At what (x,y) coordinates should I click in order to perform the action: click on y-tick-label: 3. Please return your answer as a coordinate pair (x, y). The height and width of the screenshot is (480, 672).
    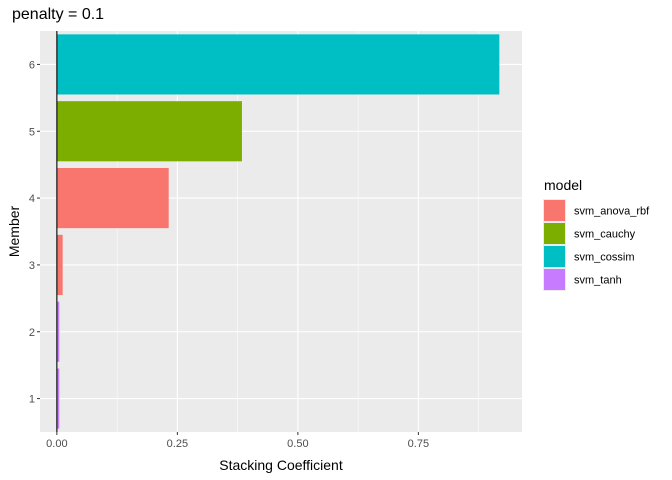
    Looking at the image, I should click on (32, 266).